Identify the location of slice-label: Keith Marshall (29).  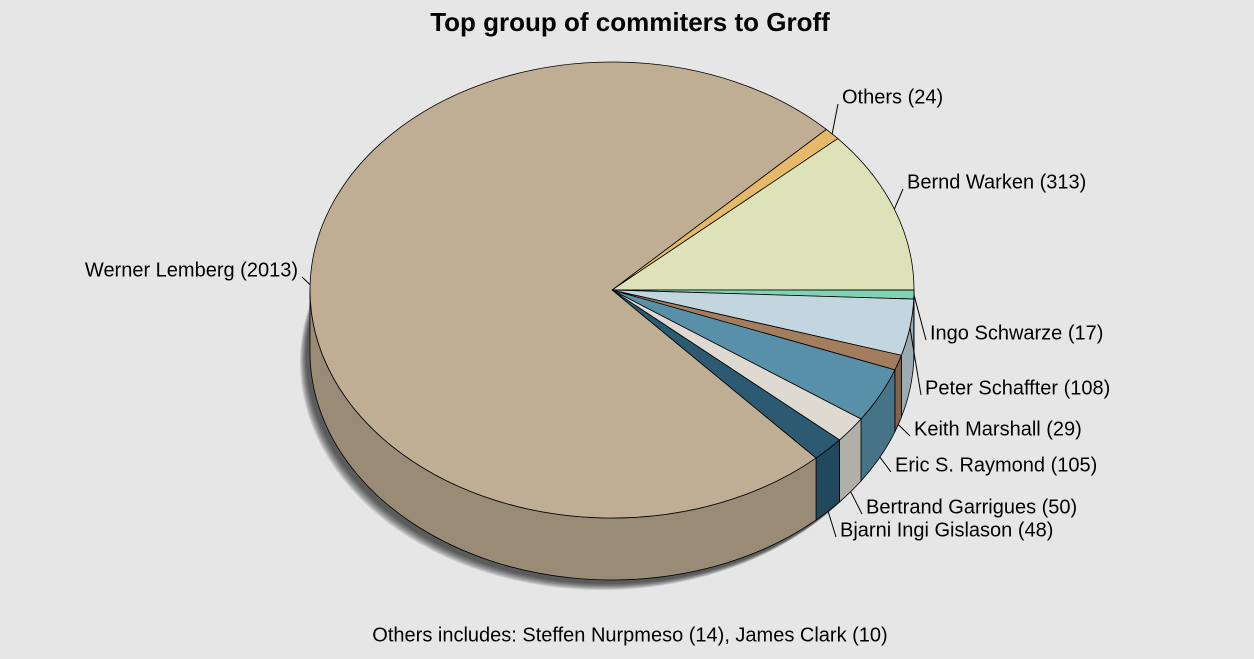
(998, 429).